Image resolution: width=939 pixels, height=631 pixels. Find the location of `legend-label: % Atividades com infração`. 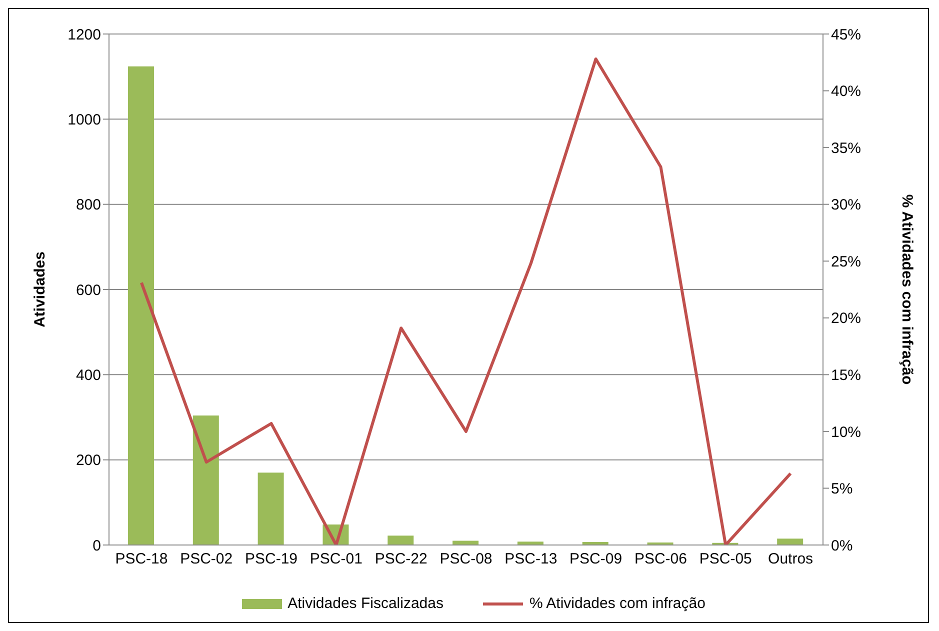

legend-label: % Atividades com infração is located at coordinates (617, 603).